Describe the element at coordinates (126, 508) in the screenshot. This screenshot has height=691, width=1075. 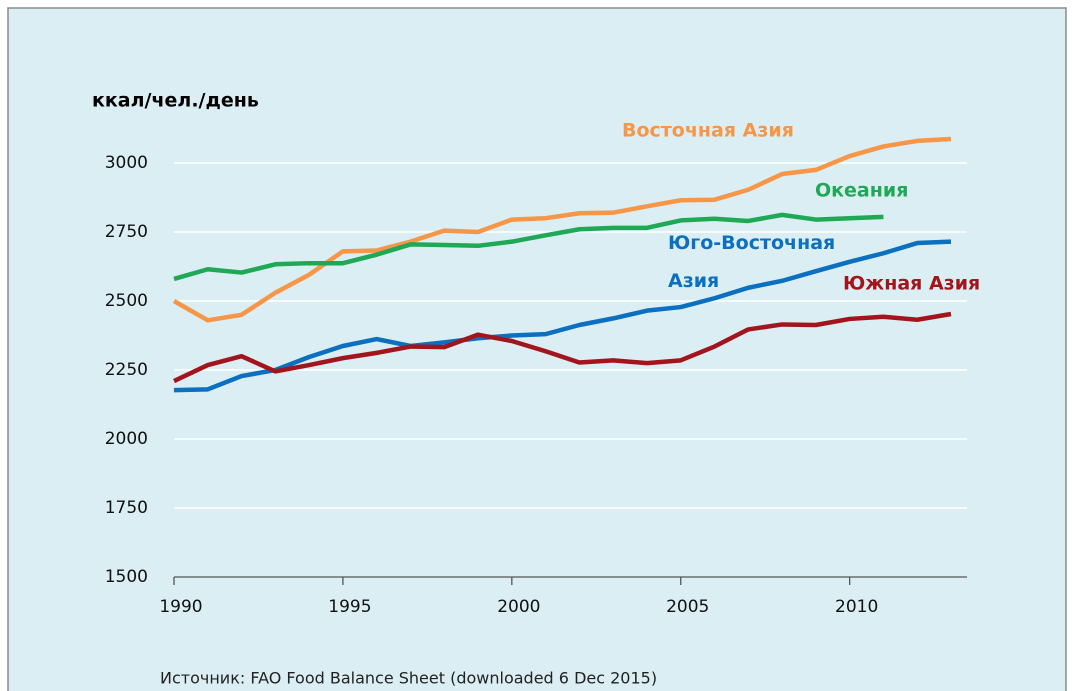
I see `y-tick-label: 1750` at that location.